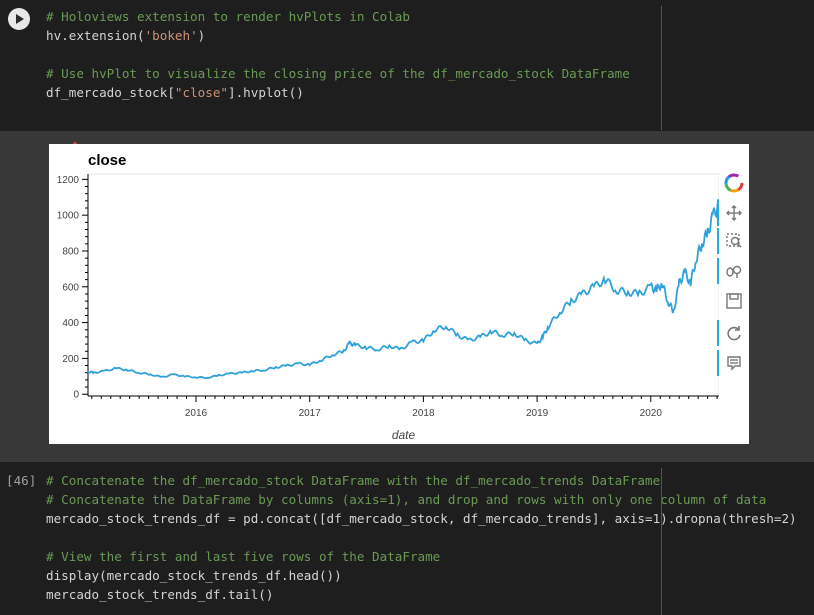  I want to click on y-tick-label: 600, so click(70, 287).